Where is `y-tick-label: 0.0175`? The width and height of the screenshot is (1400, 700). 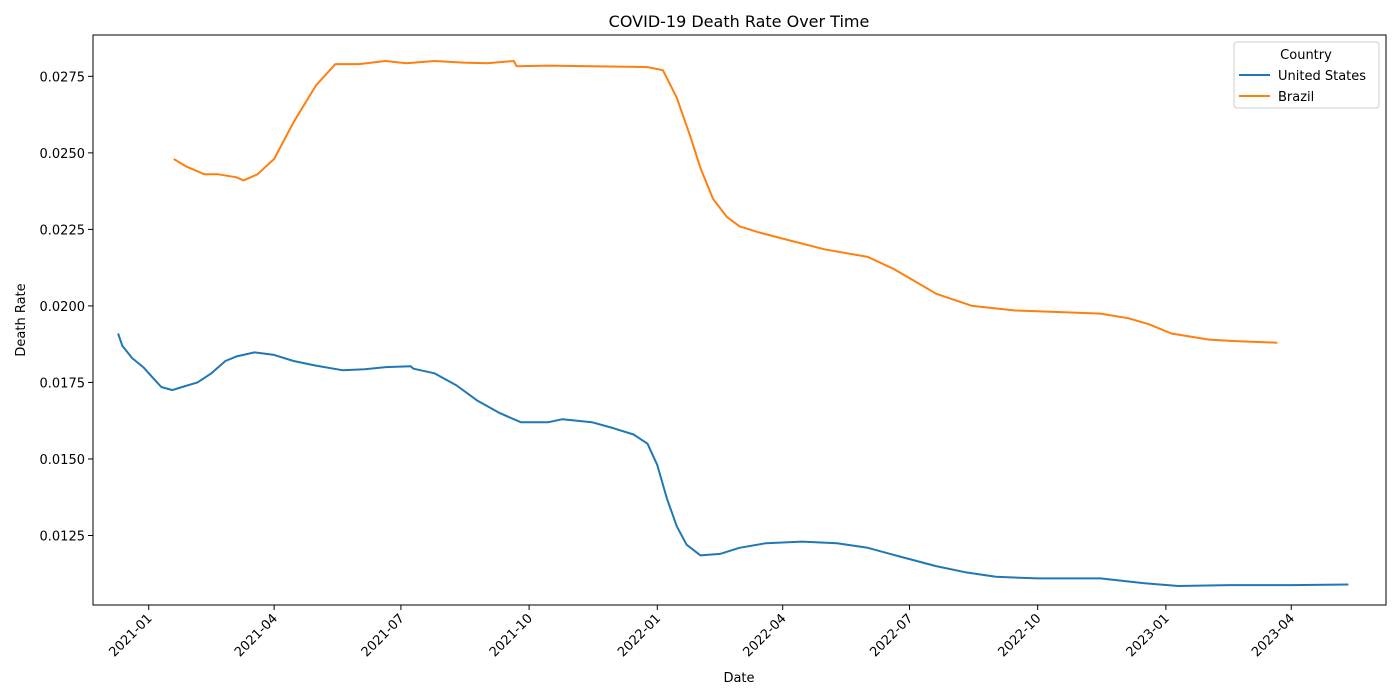
y-tick-label: 0.0175 is located at coordinates (63, 383).